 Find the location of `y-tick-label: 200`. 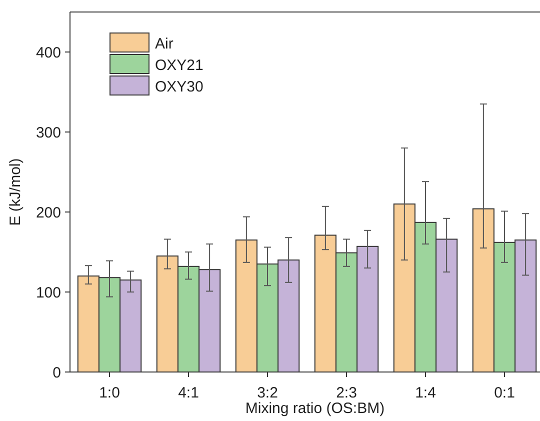

y-tick-label: 200 is located at coordinates (48, 213).